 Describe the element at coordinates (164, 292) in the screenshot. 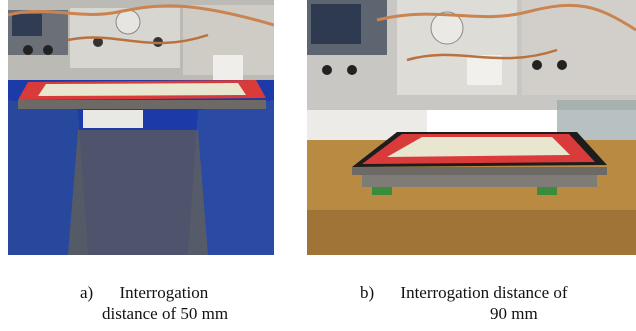

I see `caption-a-text1: Interrogation` at that location.